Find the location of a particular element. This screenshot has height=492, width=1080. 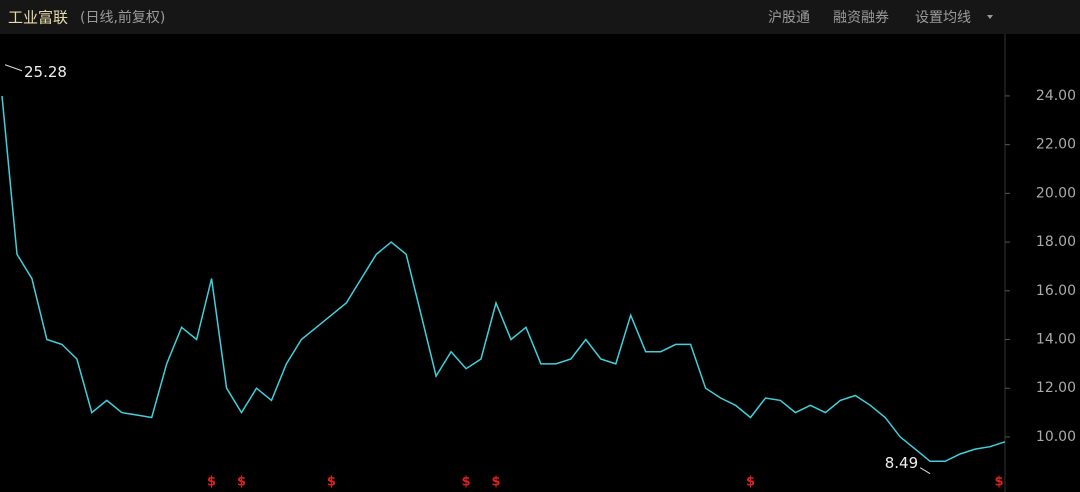

y-tick-label: 24.00 is located at coordinates (1056, 96).